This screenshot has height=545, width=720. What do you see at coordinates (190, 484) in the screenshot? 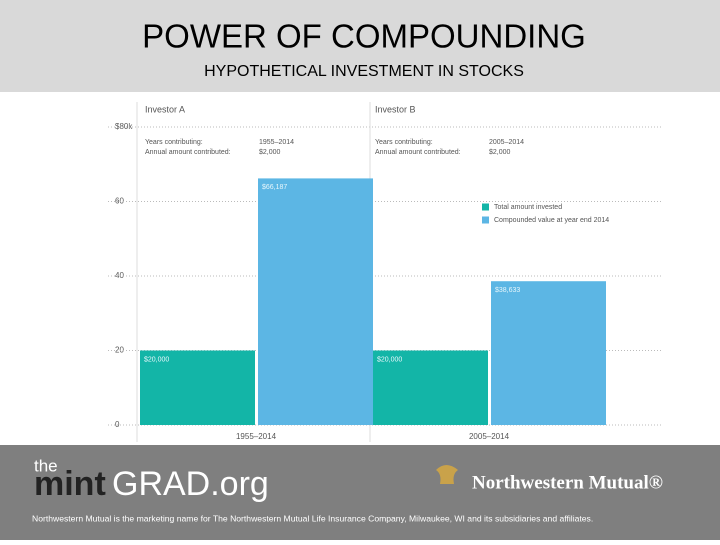
I see `logo-grad: GRAD.org` at bounding box center [190, 484].